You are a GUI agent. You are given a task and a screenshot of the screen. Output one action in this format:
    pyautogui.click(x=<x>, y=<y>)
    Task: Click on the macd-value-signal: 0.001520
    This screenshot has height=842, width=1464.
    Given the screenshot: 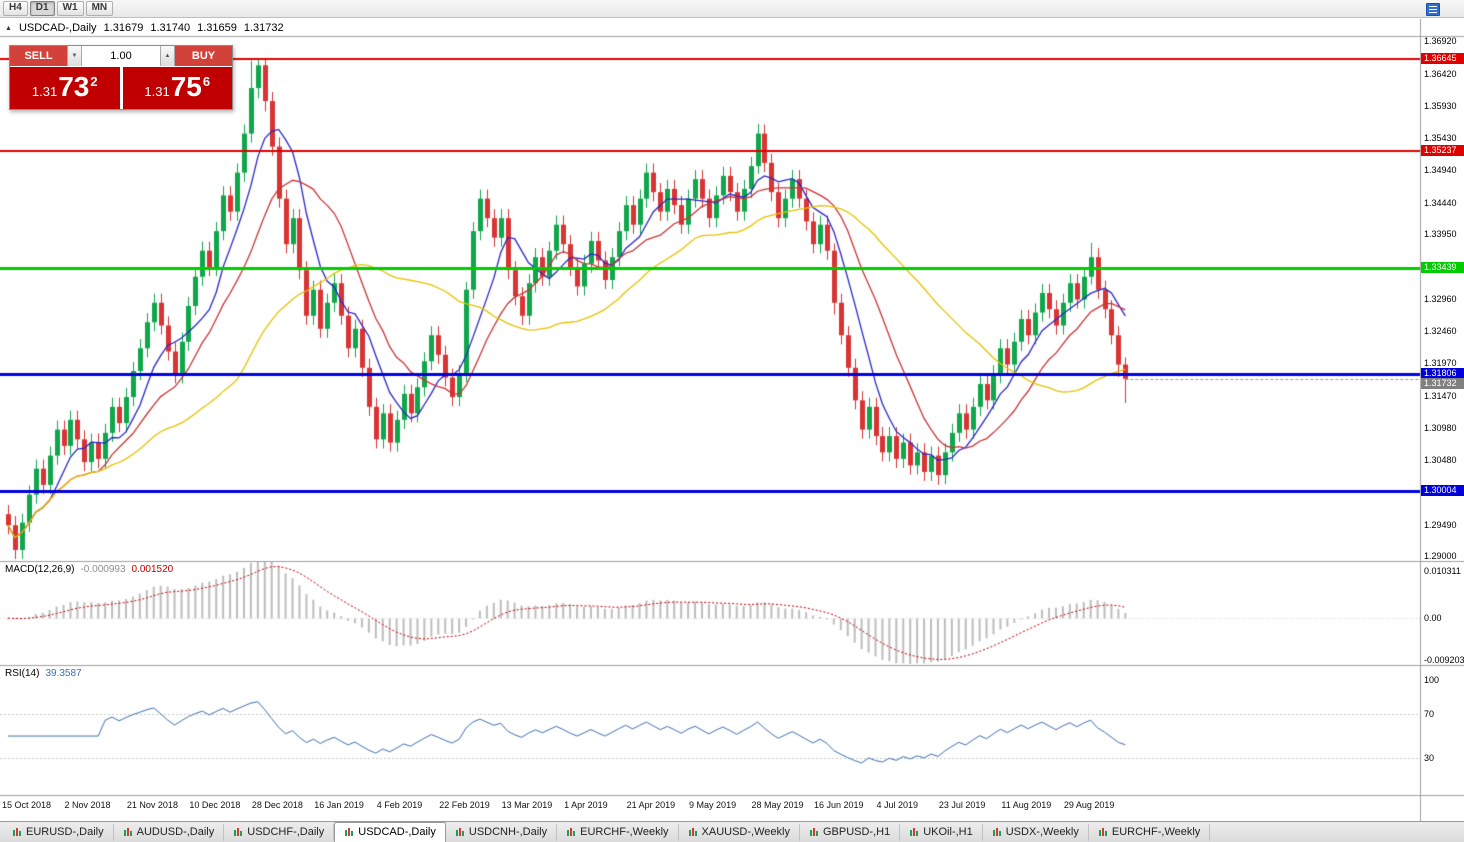 What is the action you would take?
    pyautogui.click(x=152, y=569)
    